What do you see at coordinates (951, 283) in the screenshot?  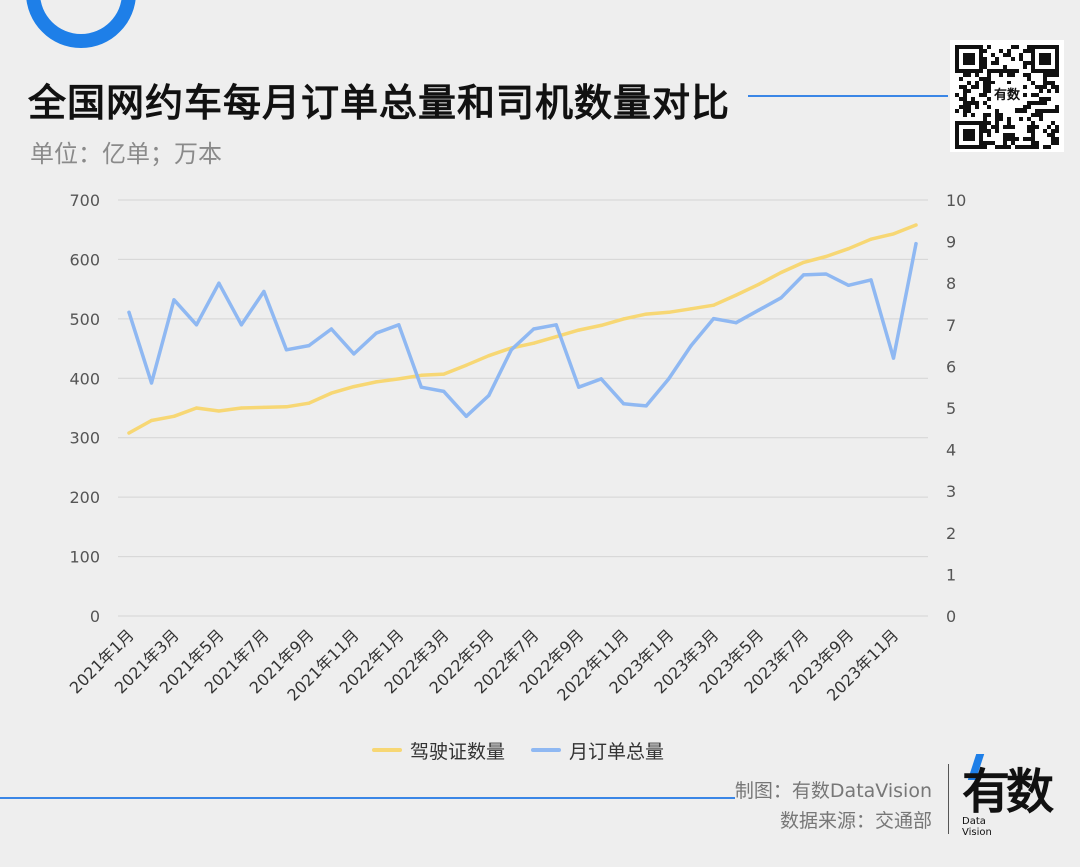 I see `y-right-tick-label: 8` at bounding box center [951, 283].